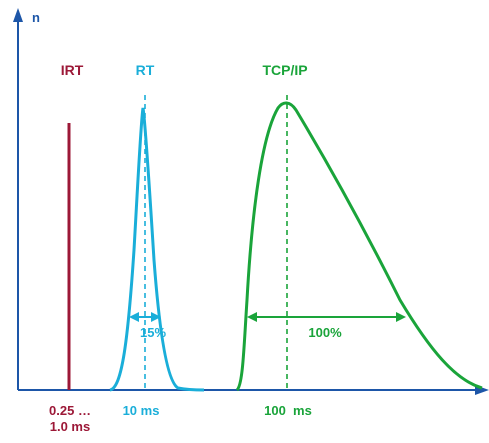  What do you see at coordinates (18, 15) in the screenshot?
I see `y-axis-arrowhead` at bounding box center [18, 15].